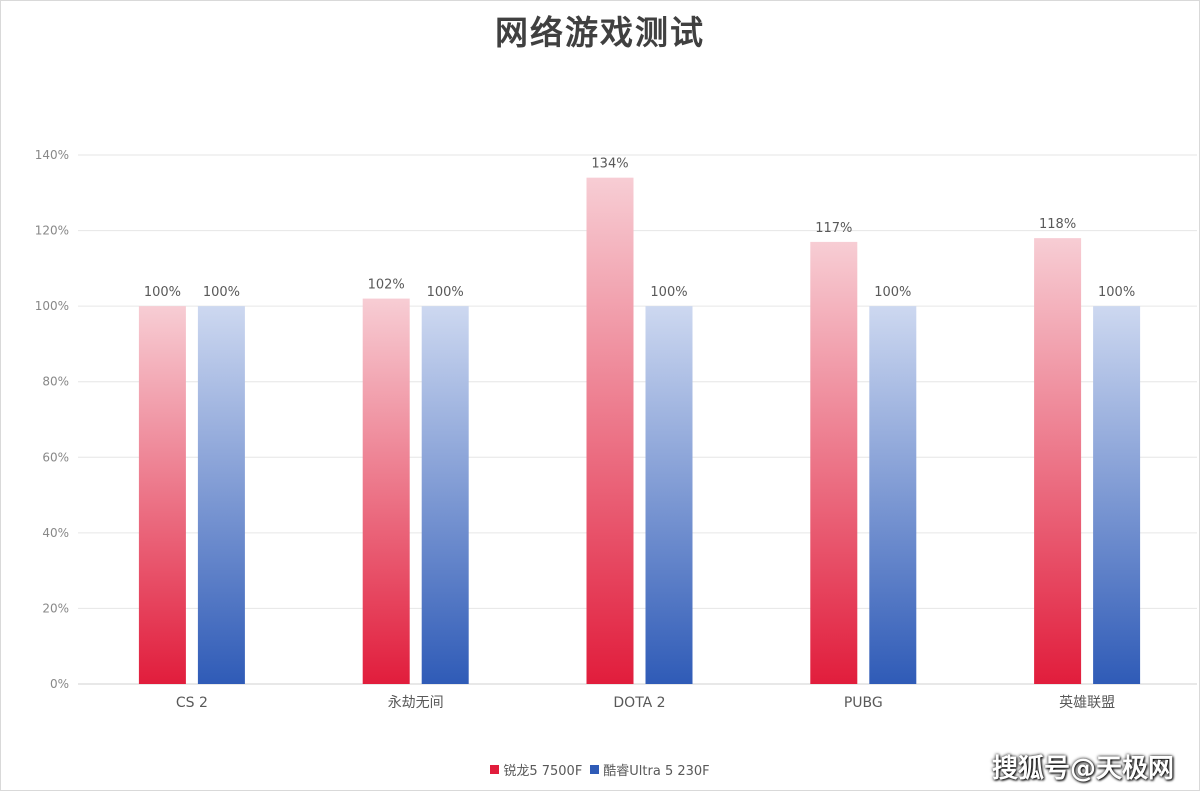 This screenshot has height=791, width=1200. What do you see at coordinates (386, 285) in the screenshot?
I see `data-label: 102%` at bounding box center [386, 285].